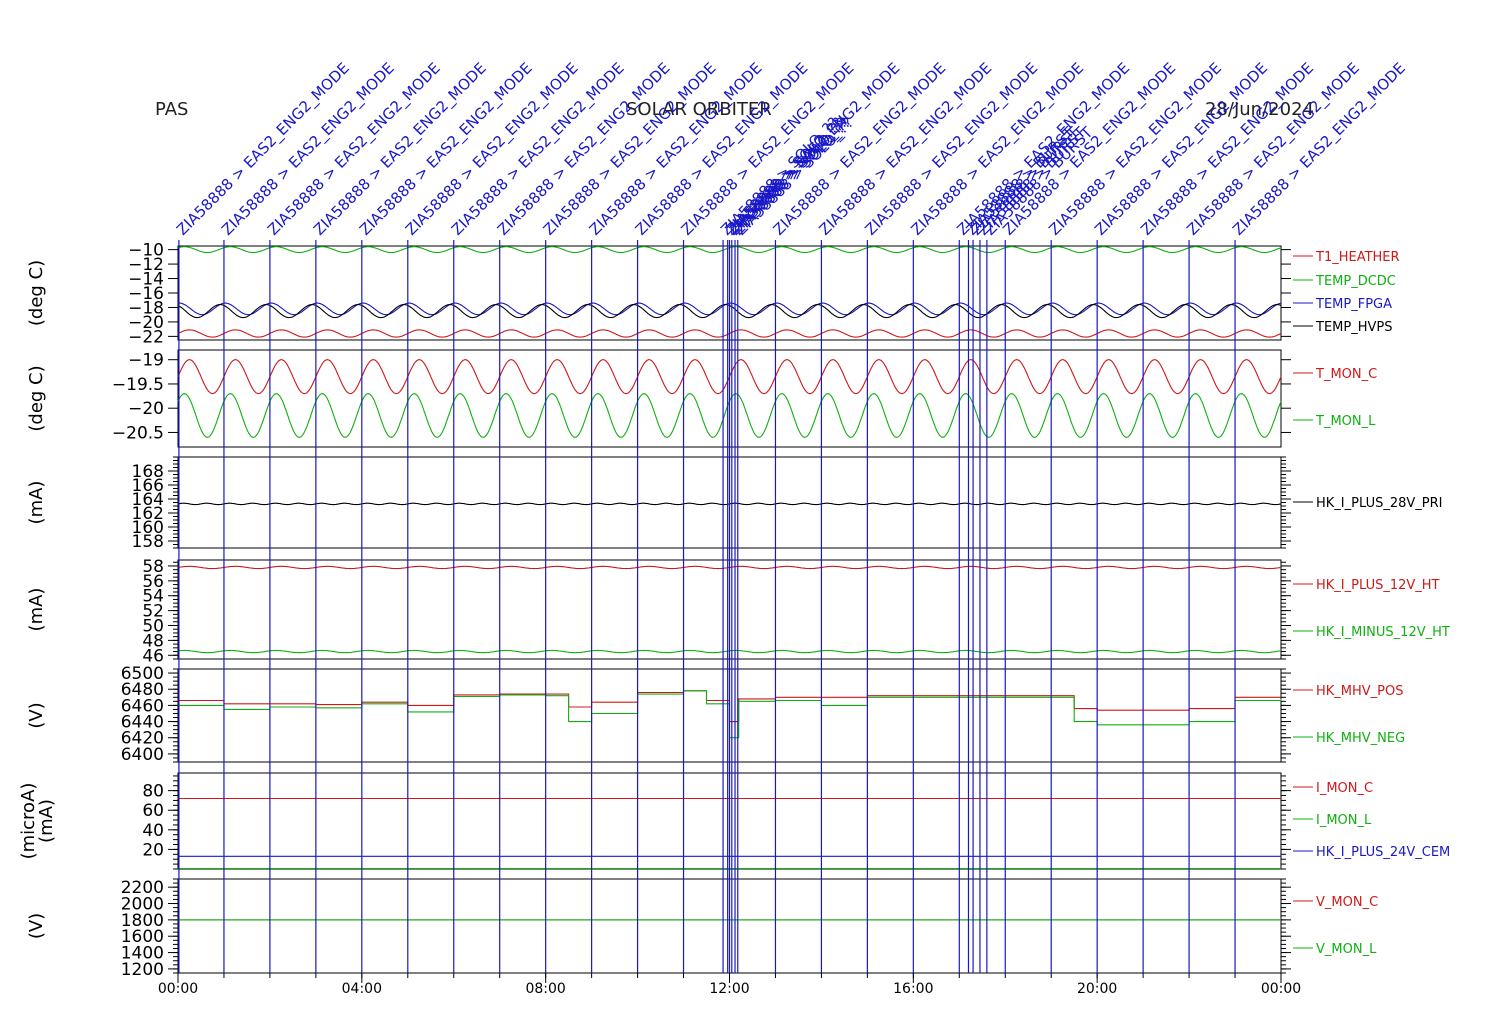  Describe the element at coordinates (1347, 902) in the screenshot. I see `legend-label: V_MON_C` at that location.